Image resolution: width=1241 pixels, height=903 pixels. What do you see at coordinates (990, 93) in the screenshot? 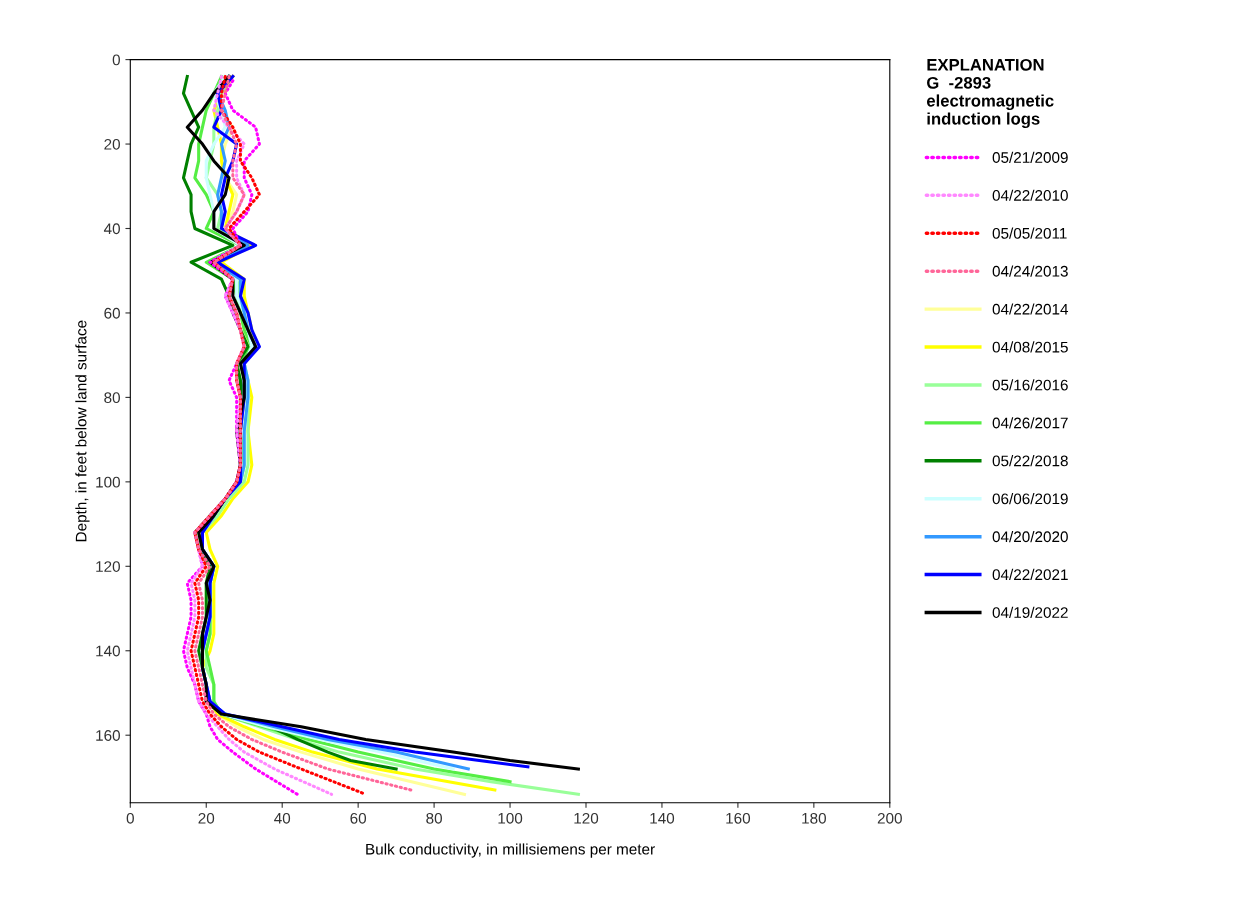
I see `legend-title: EXPLANATION G -2893 electromagnetic induction logs` at bounding box center [990, 93].